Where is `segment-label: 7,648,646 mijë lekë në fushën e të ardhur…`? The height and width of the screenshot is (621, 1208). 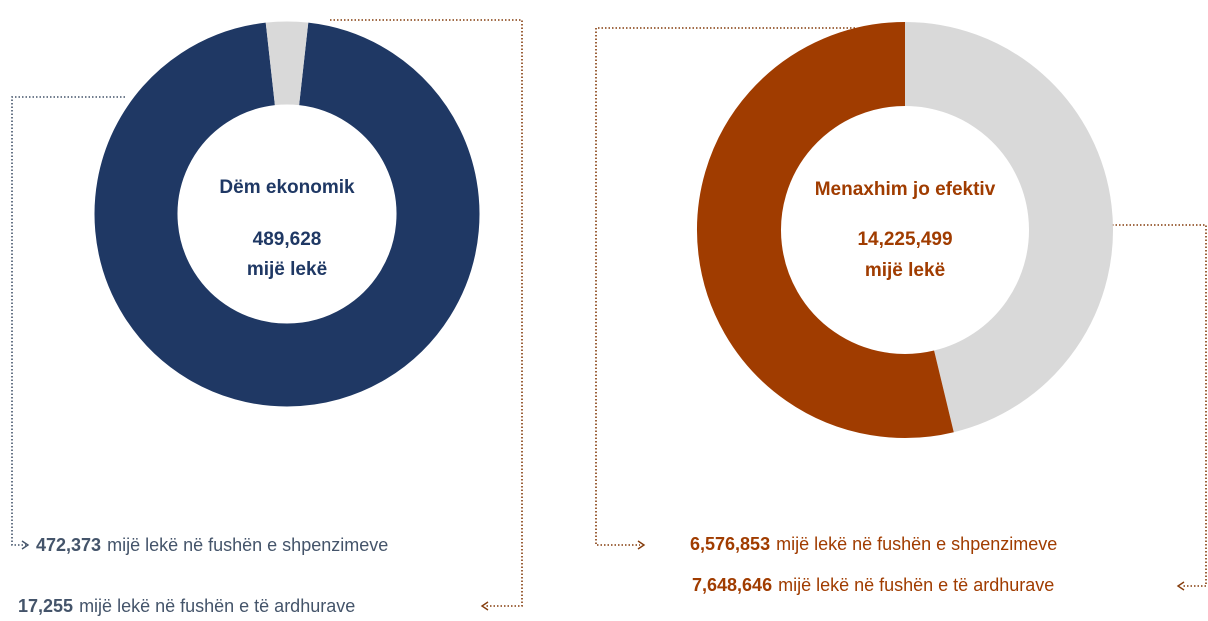
segment-label: 7,648,646 mijë lekë në fushën e të ardhur… is located at coordinates (873, 585).